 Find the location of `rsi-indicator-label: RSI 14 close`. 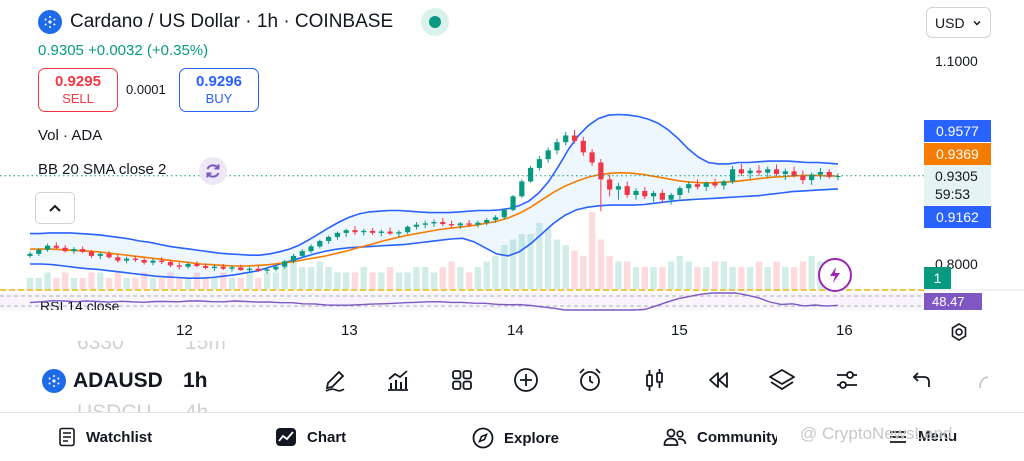

rsi-indicator-label: RSI 14 close is located at coordinates (90, 306).